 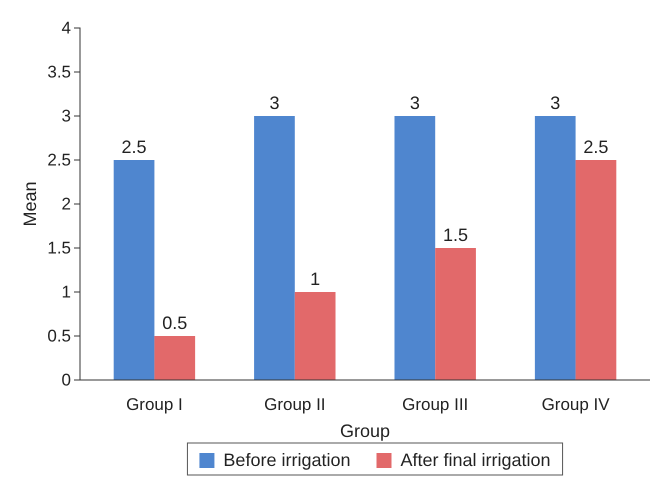 What do you see at coordinates (66, 292) in the screenshot?
I see `y-tick-label: 1` at bounding box center [66, 292].